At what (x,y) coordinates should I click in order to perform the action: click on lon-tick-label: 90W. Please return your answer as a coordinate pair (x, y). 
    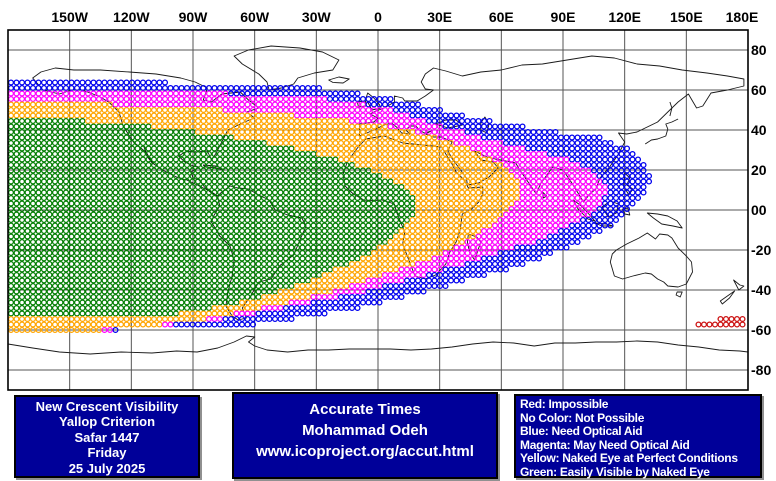
    Looking at the image, I should click on (194, 17).